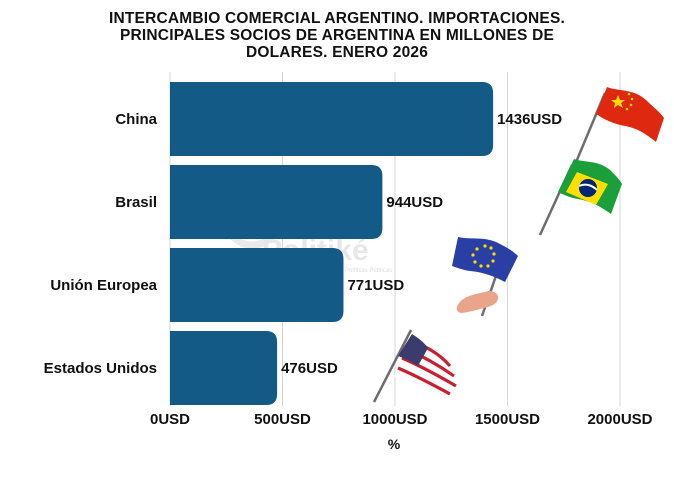  I want to click on x-tick-label: 500USD, so click(282, 419).